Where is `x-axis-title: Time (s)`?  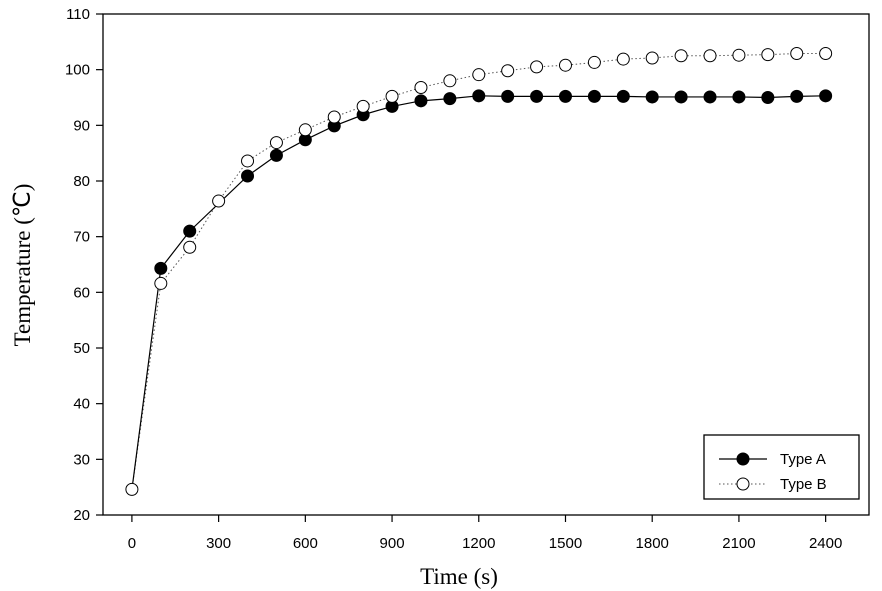
x-axis-title: Time (s) is located at coordinates (459, 576).